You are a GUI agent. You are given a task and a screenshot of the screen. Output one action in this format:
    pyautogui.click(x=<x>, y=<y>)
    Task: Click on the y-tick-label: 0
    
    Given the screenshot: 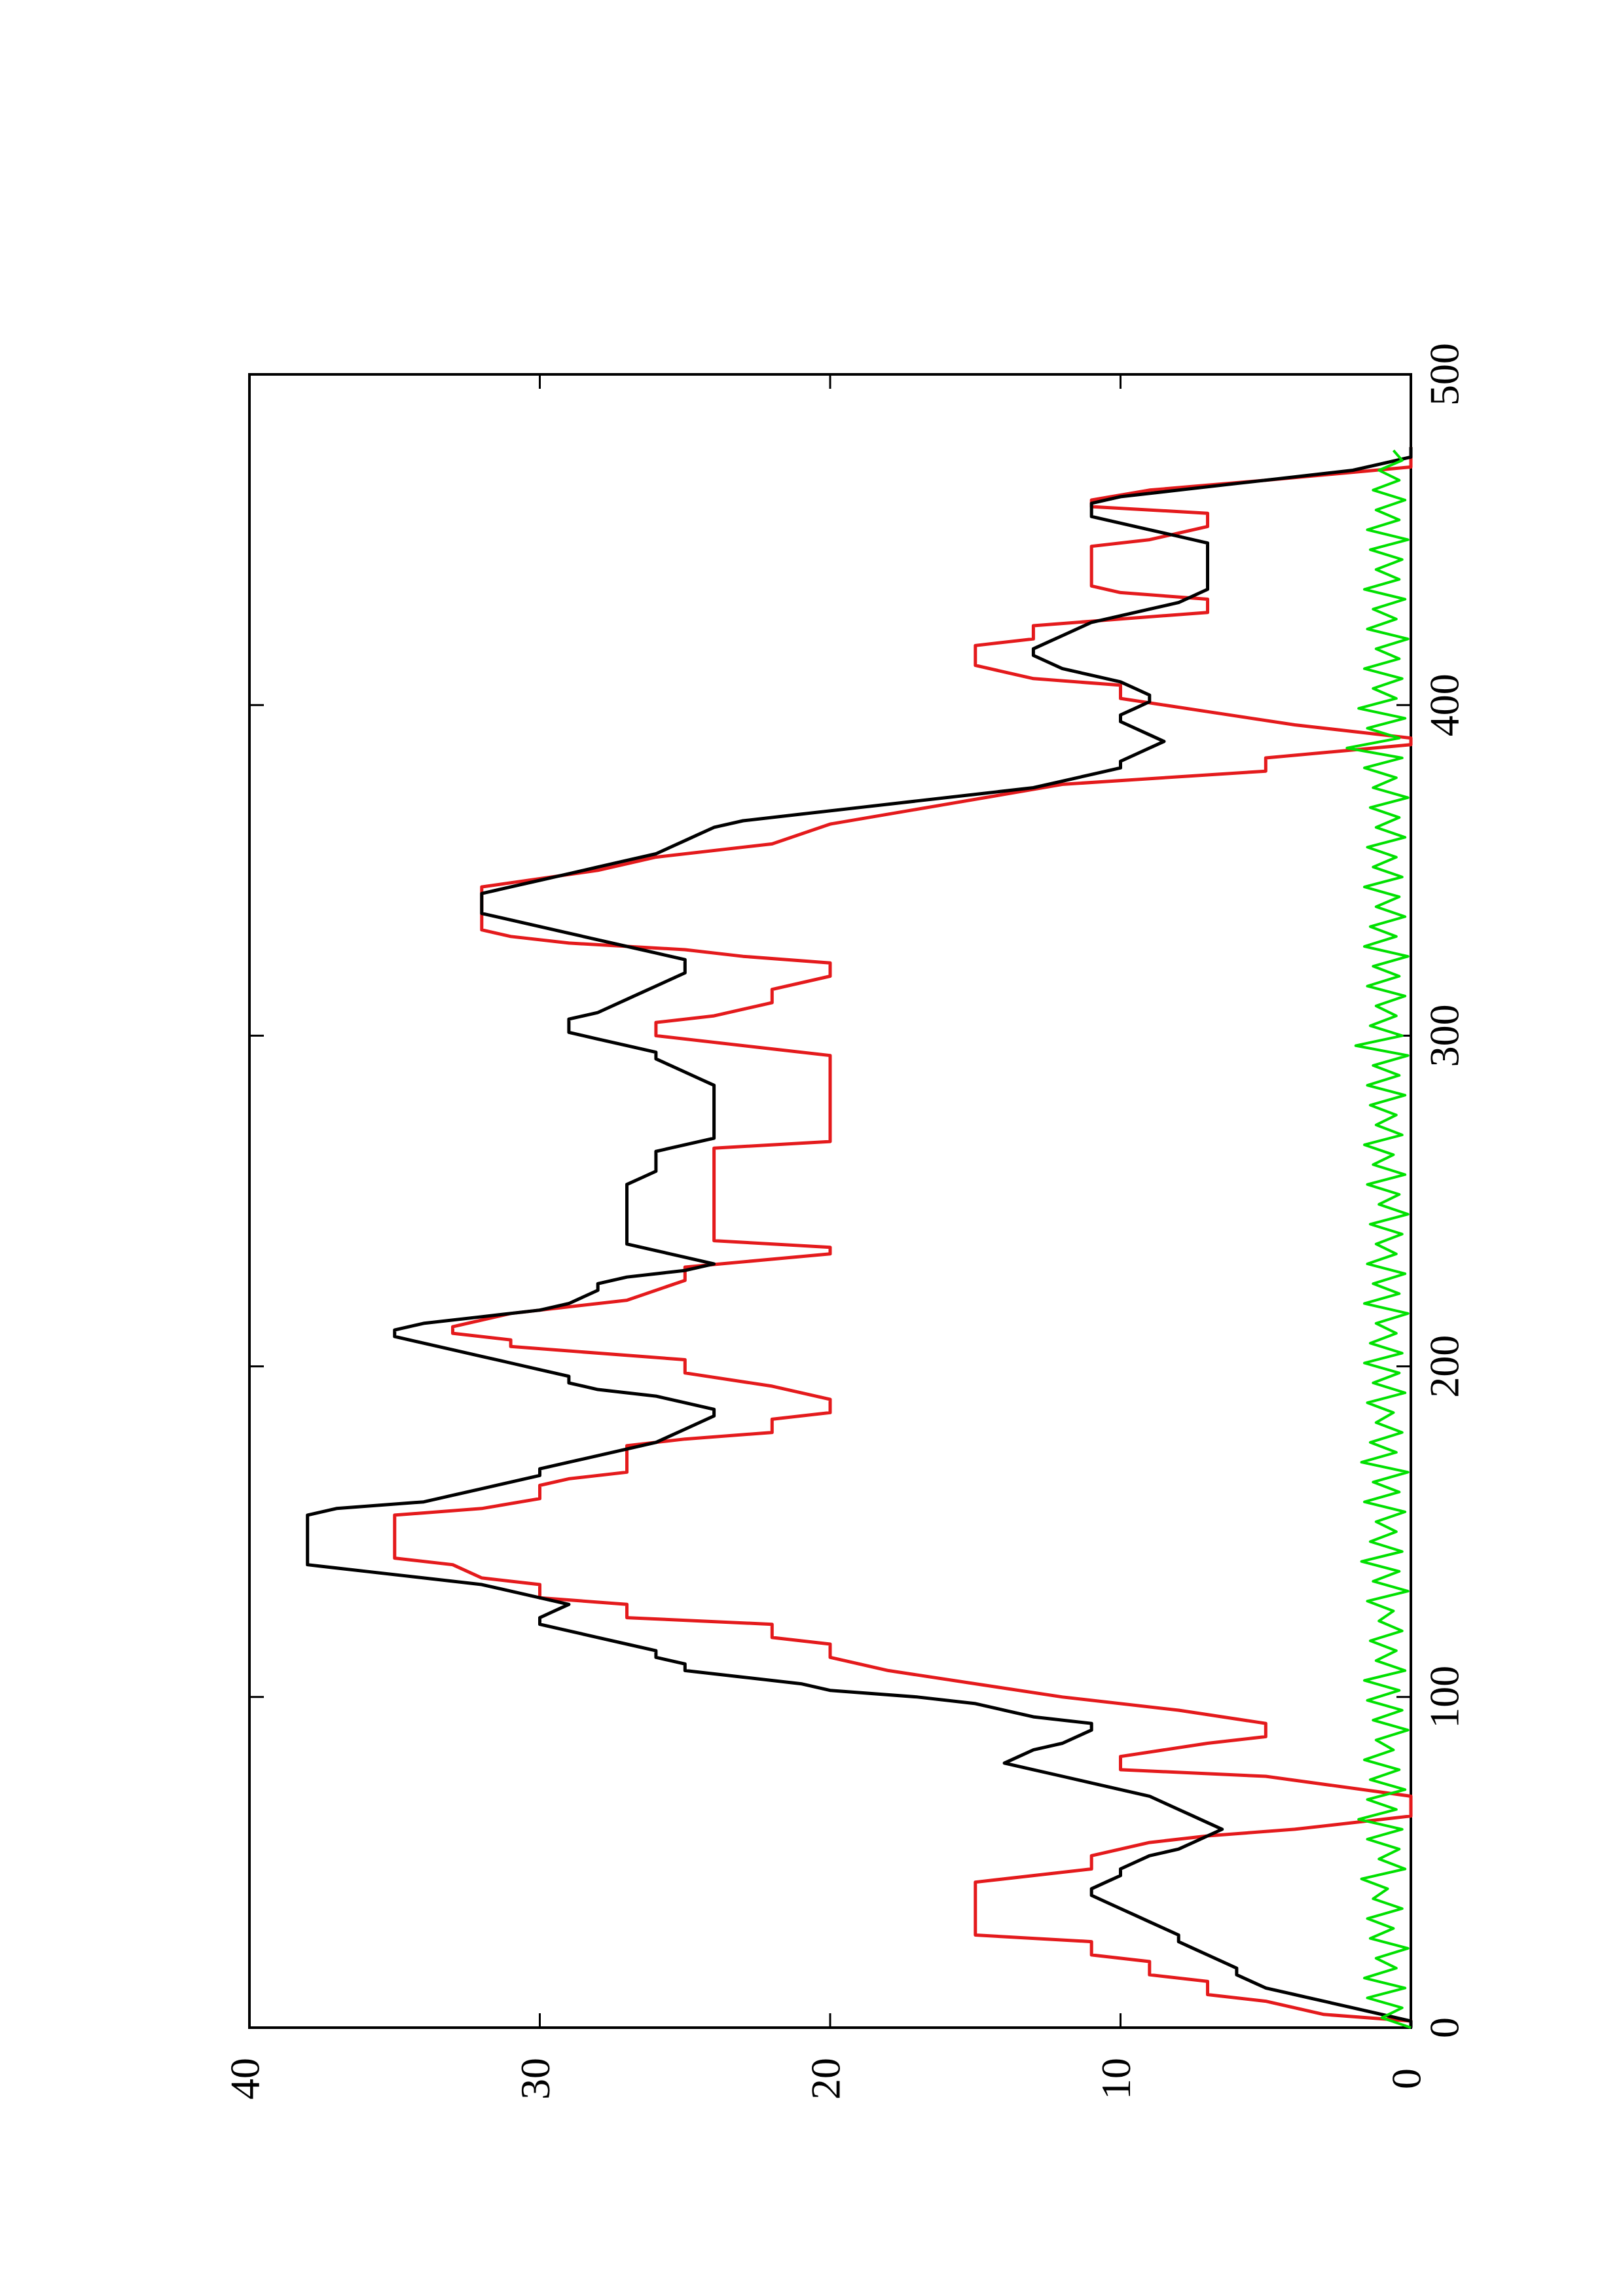 What is the action you would take?
    pyautogui.click(x=1406, y=2078)
    